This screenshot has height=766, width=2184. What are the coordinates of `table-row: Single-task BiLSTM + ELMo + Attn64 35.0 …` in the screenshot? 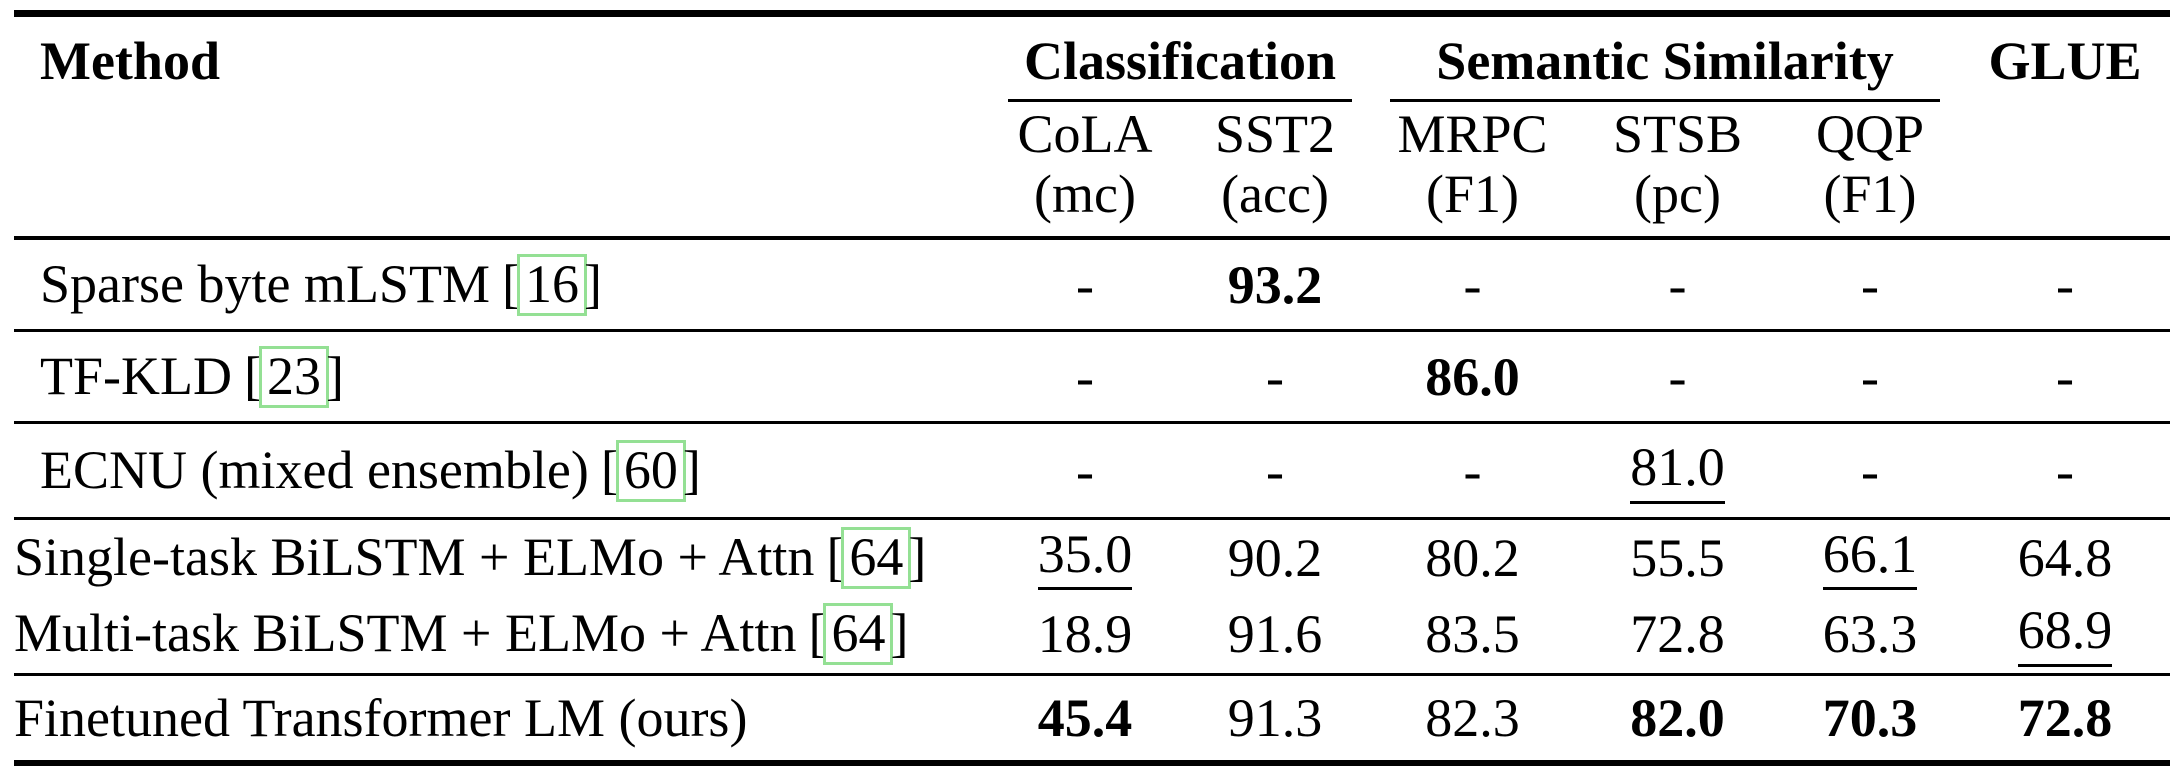 It's located at (1092, 557).